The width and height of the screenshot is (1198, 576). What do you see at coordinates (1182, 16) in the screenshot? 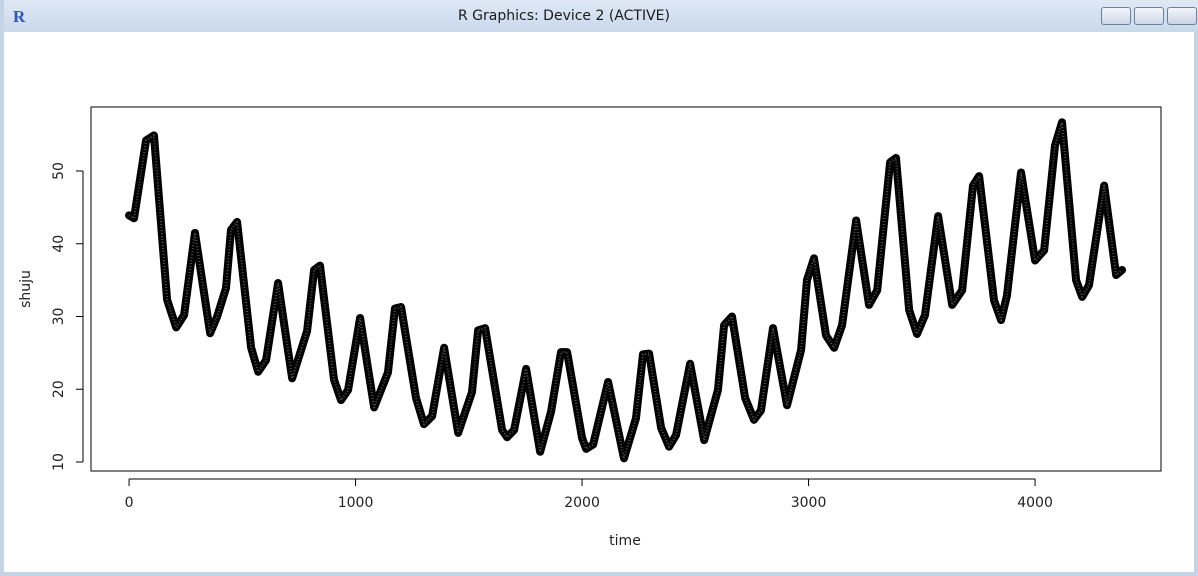
I see `close-button` at bounding box center [1182, 16].